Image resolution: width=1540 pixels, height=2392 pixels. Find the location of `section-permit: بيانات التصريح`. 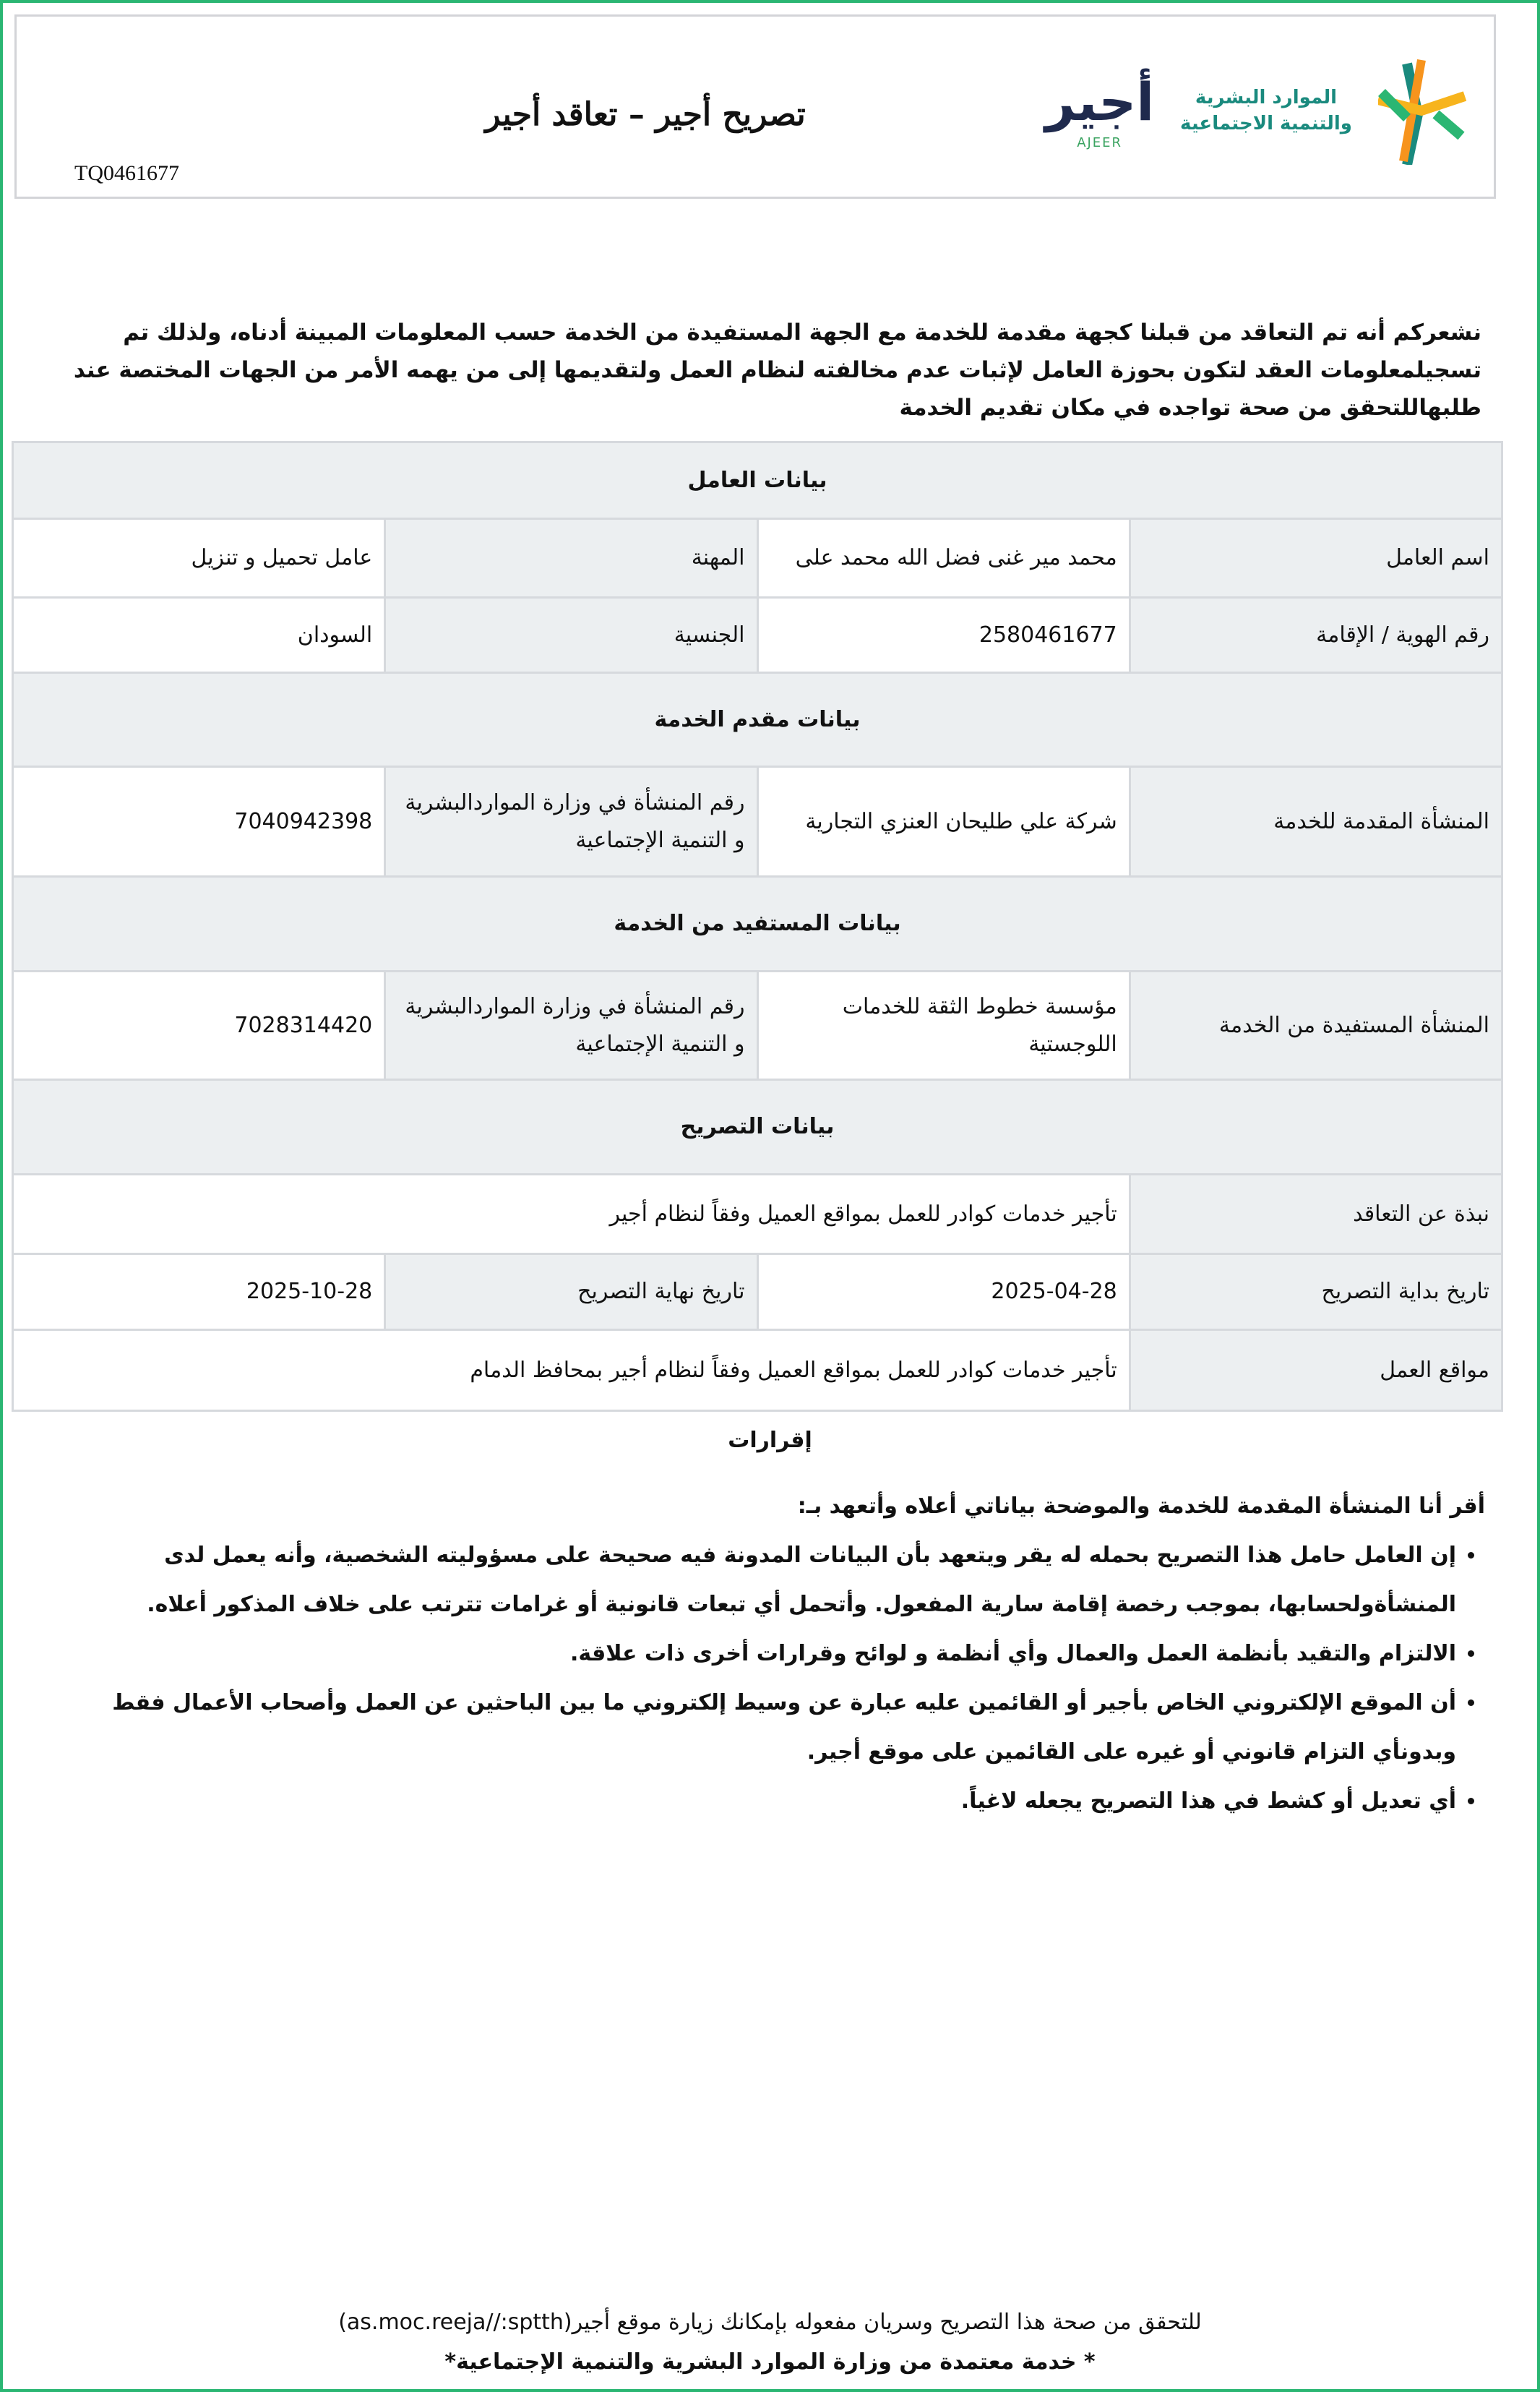

section-permit: بيانات التصريح is located at coordinates (757, 1127).